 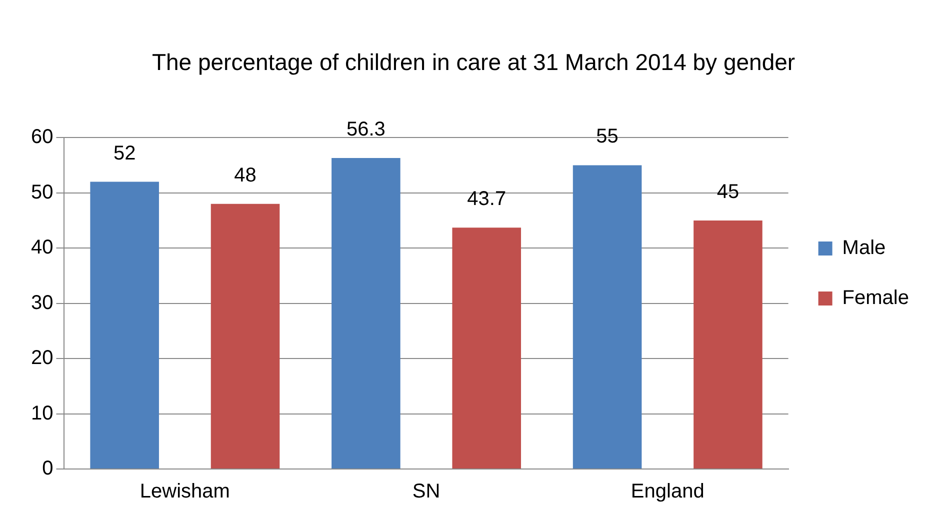 I want to click on data-label: 45, so click(x=728, y=191).